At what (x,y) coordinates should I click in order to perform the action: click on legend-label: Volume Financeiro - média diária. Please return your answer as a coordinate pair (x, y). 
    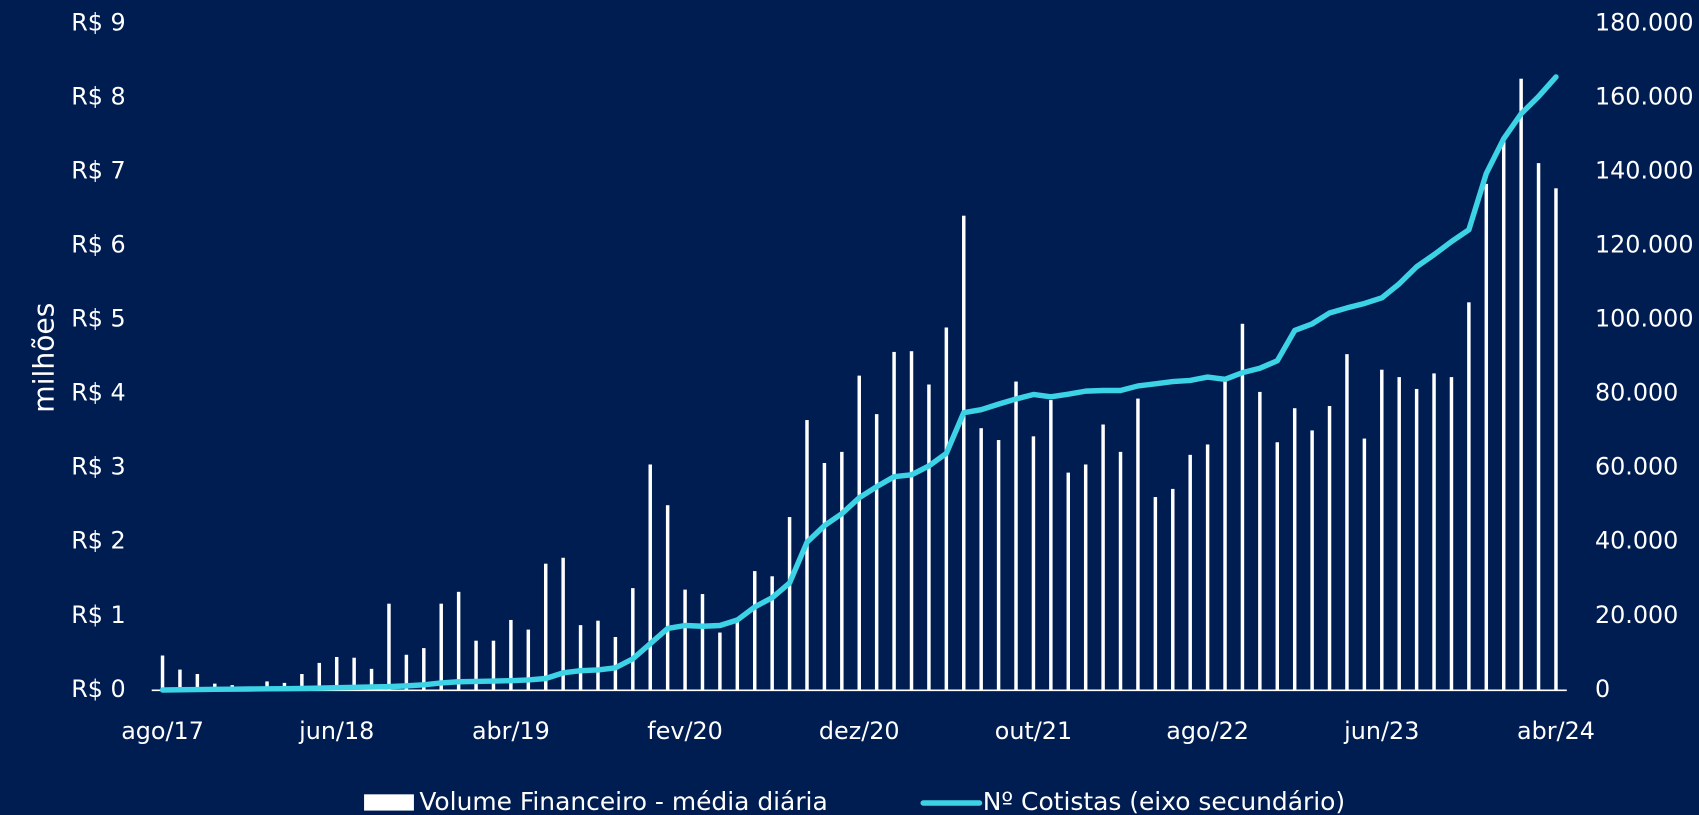
    Looking at the image, I should click on (623, 801).